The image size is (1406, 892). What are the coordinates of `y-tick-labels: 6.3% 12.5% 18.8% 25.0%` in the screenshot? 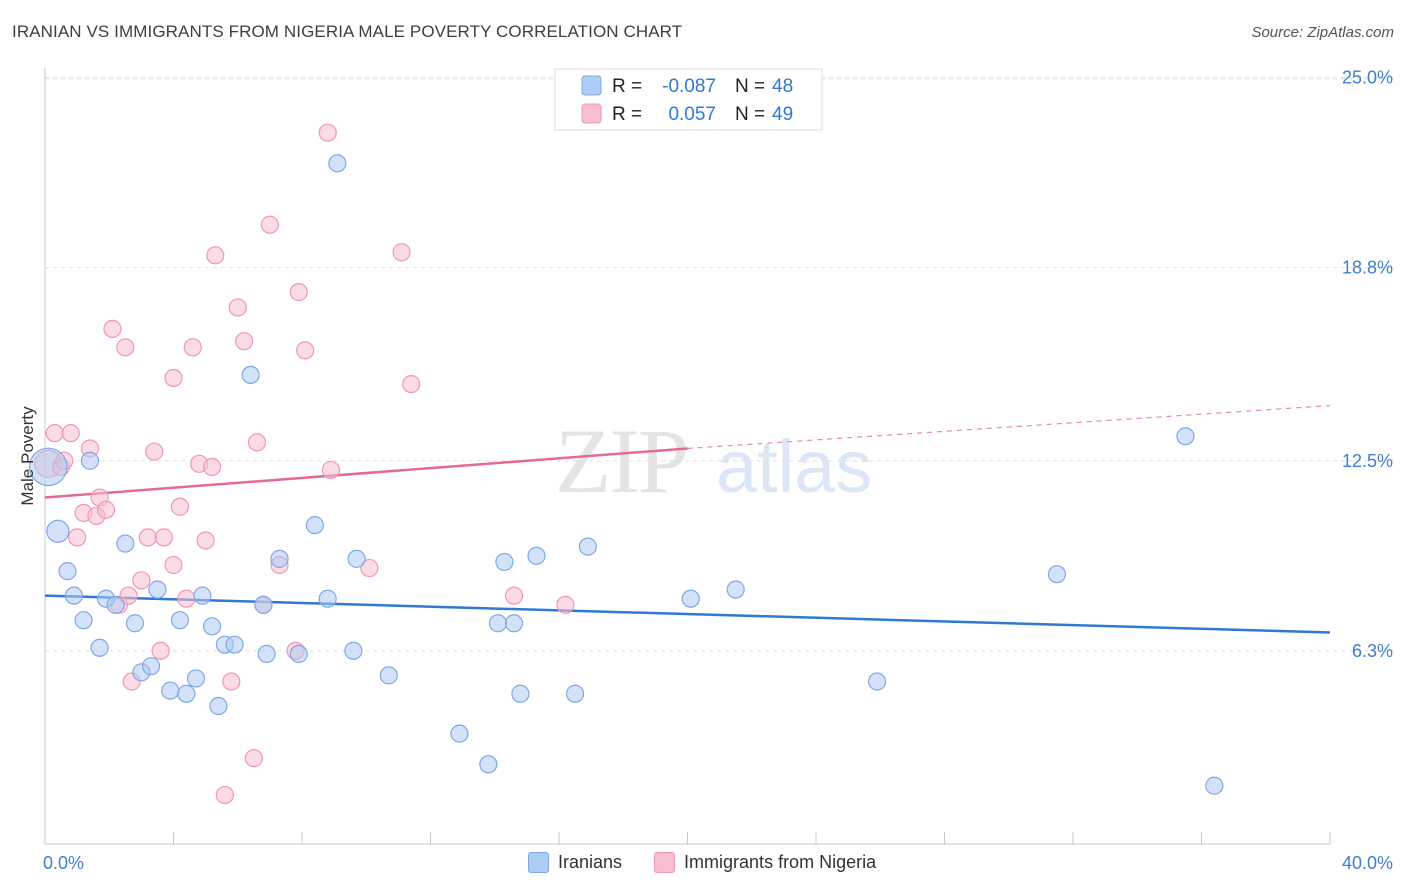 It's located at (1367, 364).